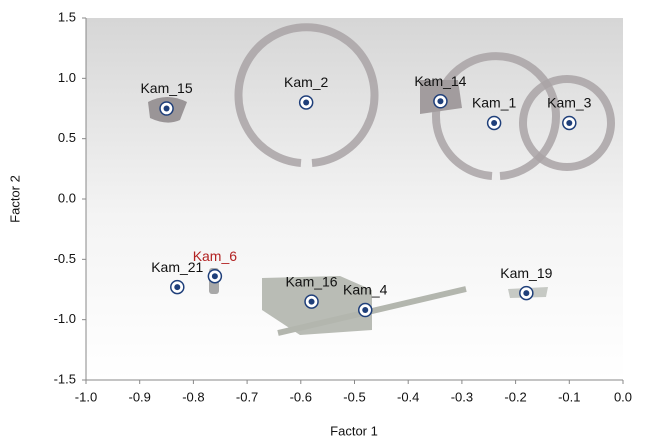  What do you see at coordinates (166, 88) in the screenshot?
I see `point-label: Kam_15` at bounding box center [166, 88].